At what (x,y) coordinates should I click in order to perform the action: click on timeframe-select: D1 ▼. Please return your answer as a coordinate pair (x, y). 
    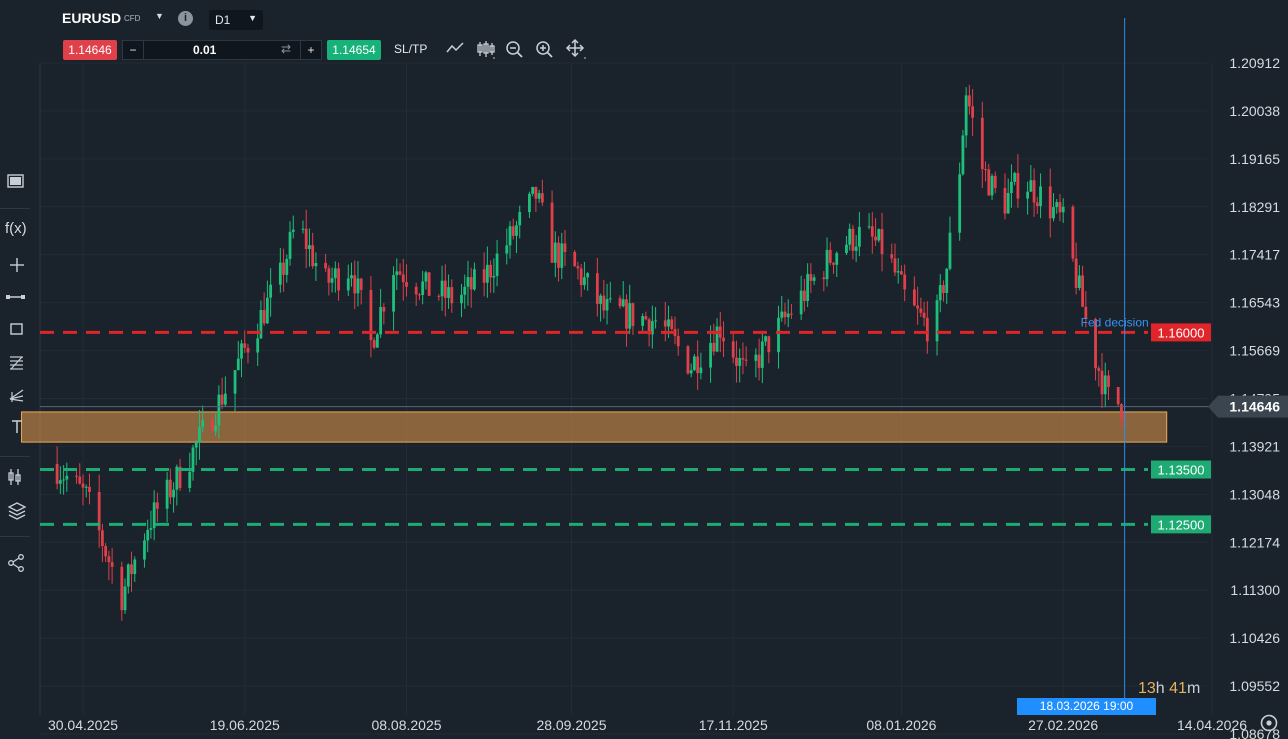
    Looking at the image, I should click on (236, 20).